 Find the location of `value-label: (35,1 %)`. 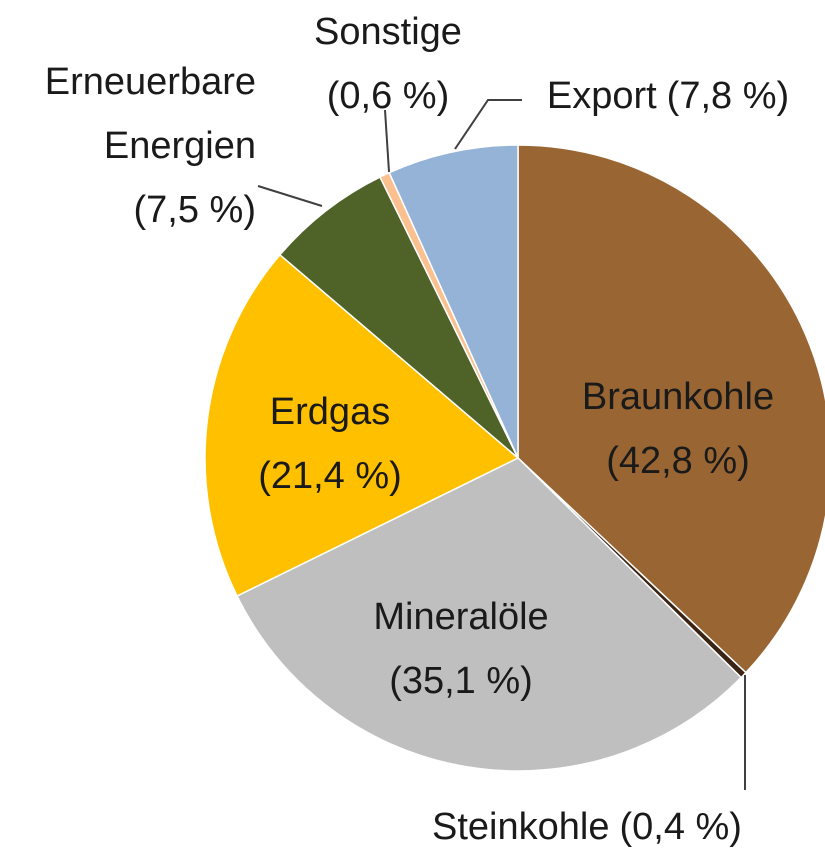

value-label: (35,1 %) is located at coordinates (461, 681).